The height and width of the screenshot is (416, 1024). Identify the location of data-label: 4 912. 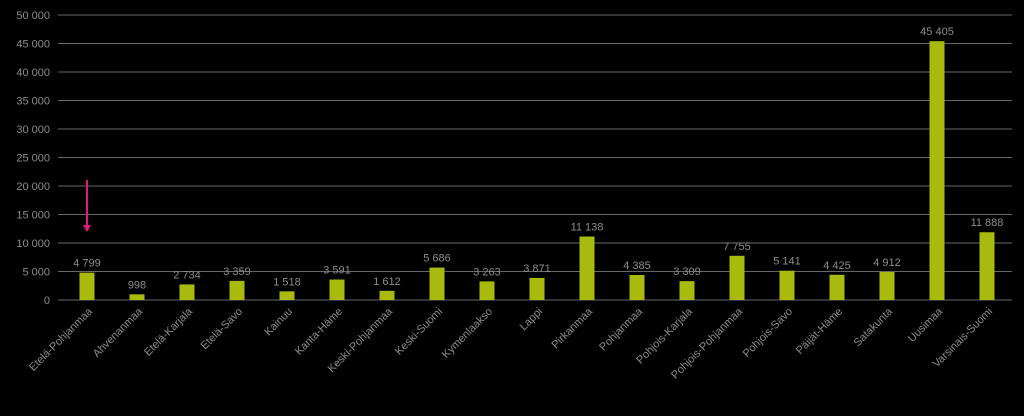
(887, 263).